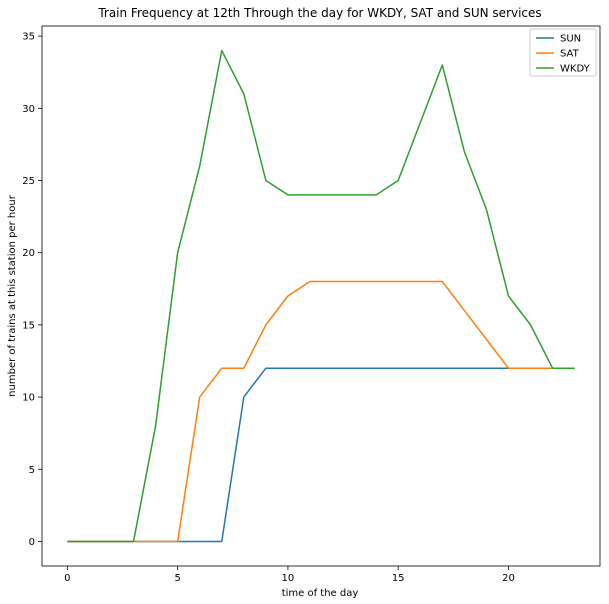 Image resolution: width=609 pixels, height=604 pixels. I want to click on y-tick-label: 15, so click(28, 325).